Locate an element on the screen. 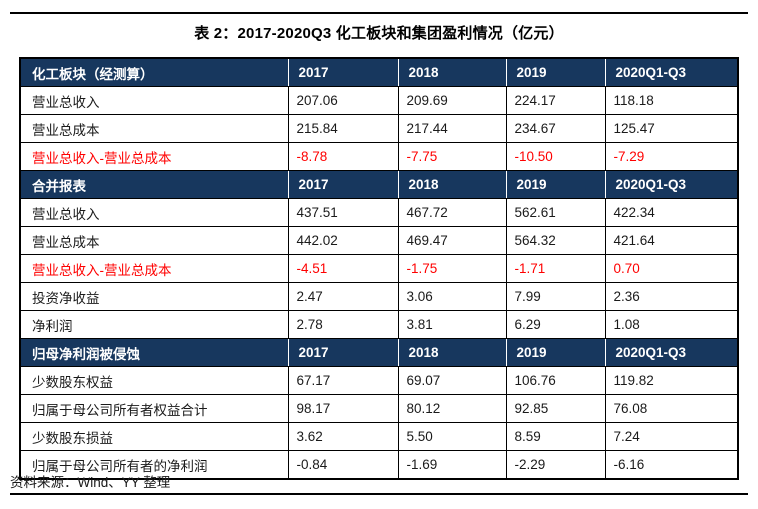 The height and width of the screenshot is (509, 758). bottom-rule is located at coordinates (379, 494).